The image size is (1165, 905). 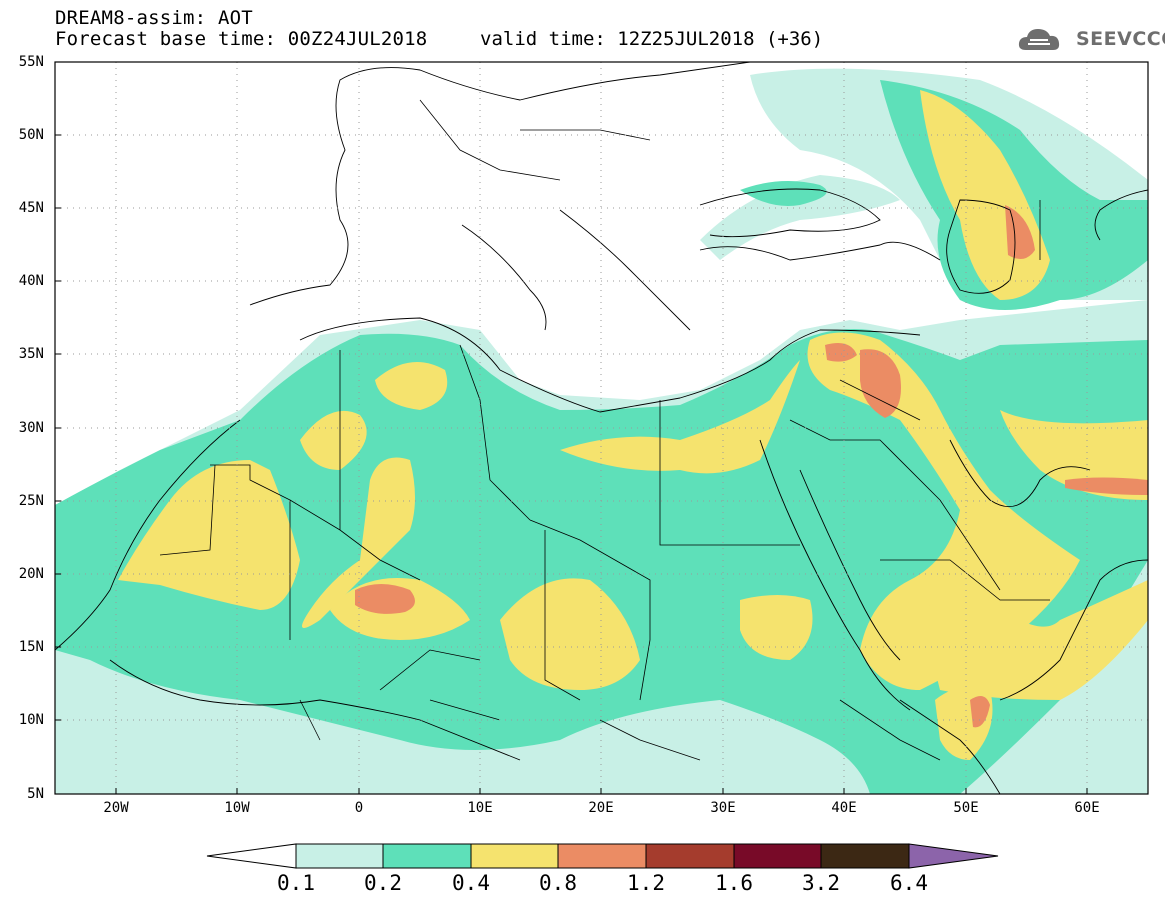 I want to click on lat-label-30n: 30N, so click(x=31, y=428).